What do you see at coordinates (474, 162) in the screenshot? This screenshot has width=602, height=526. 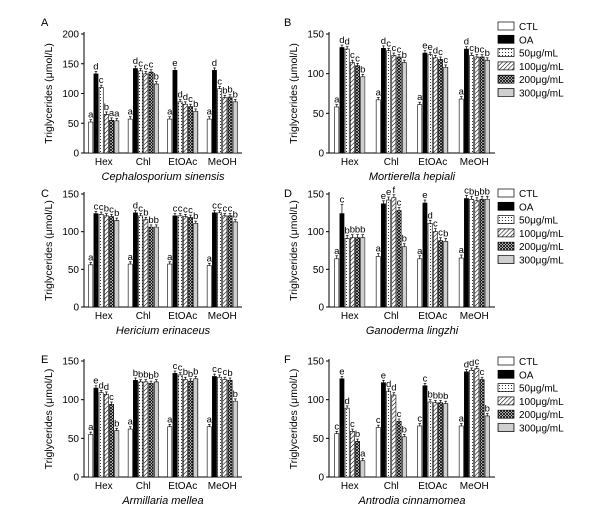 I see `x-tick-label: MeOH` at bounding box center [474, 162].